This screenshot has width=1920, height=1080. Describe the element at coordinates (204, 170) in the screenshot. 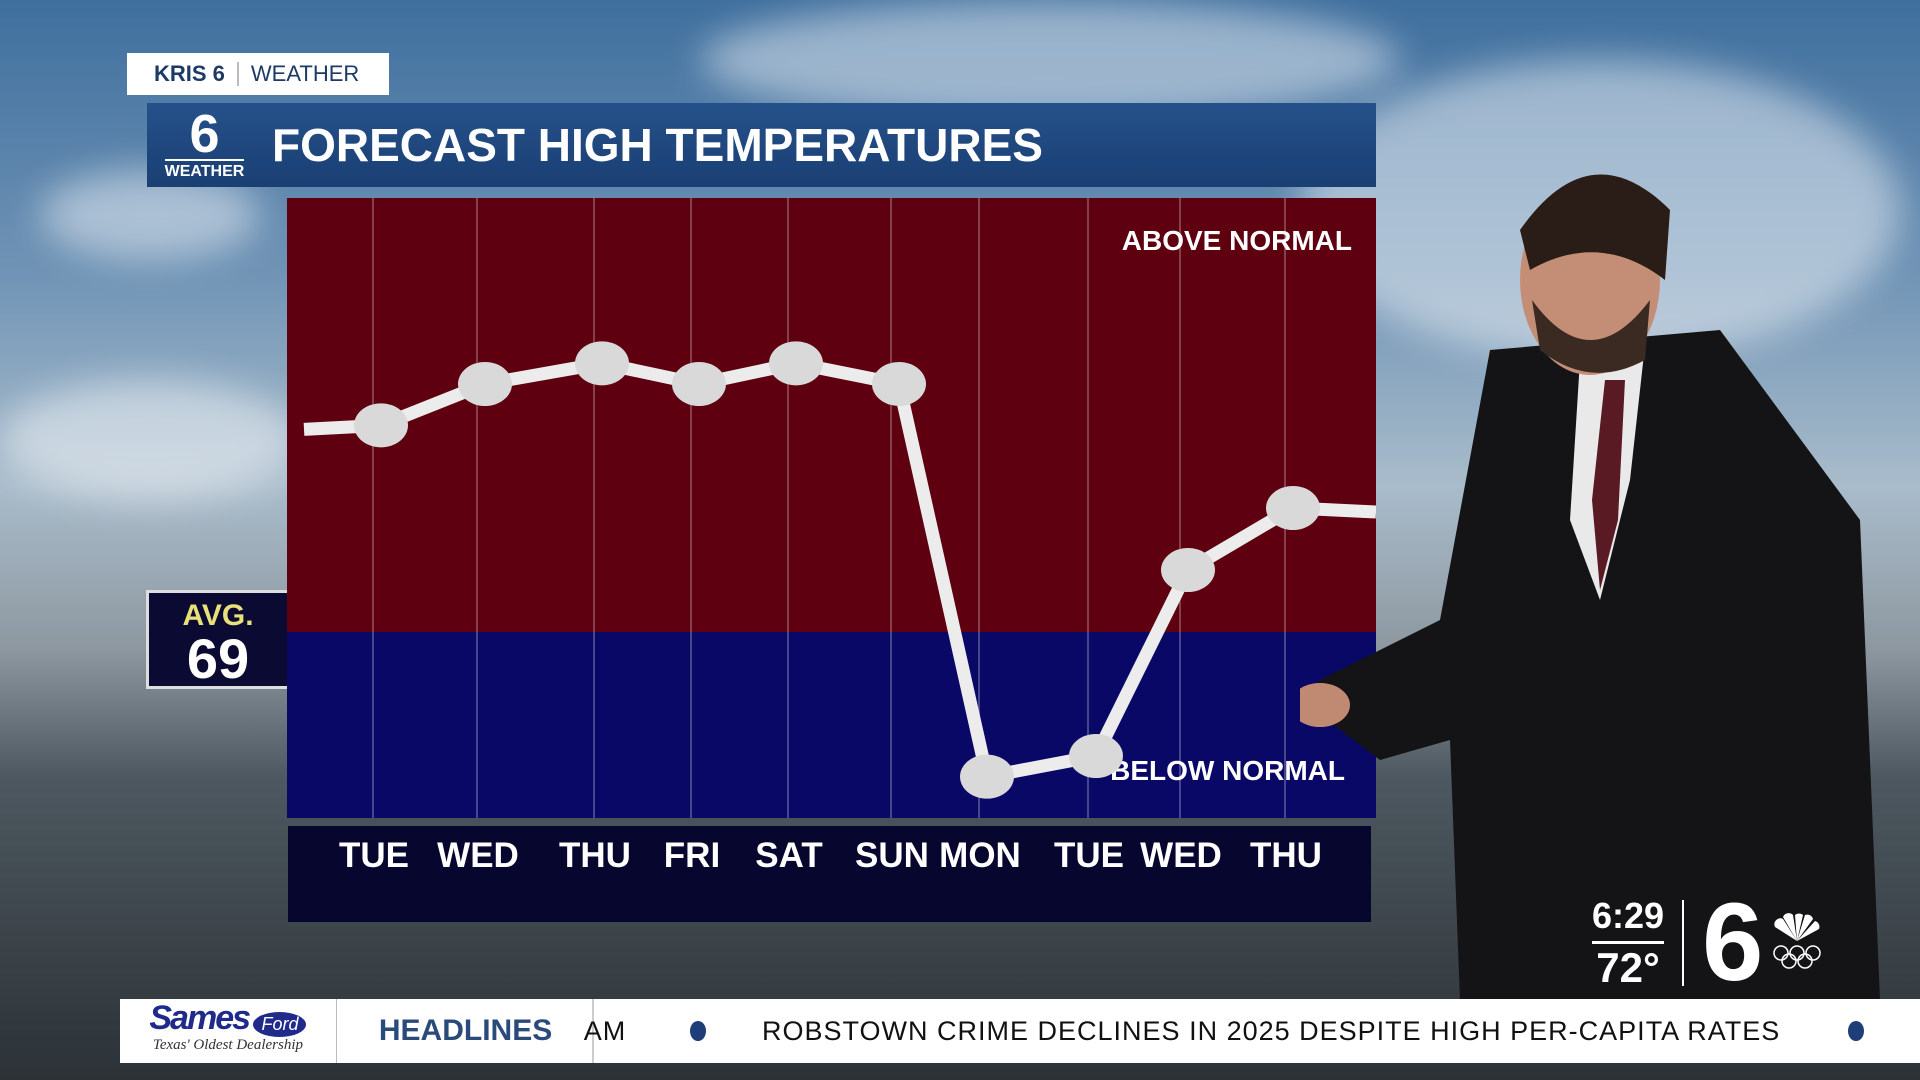

I see `logo-label: WEATHER` at that location.